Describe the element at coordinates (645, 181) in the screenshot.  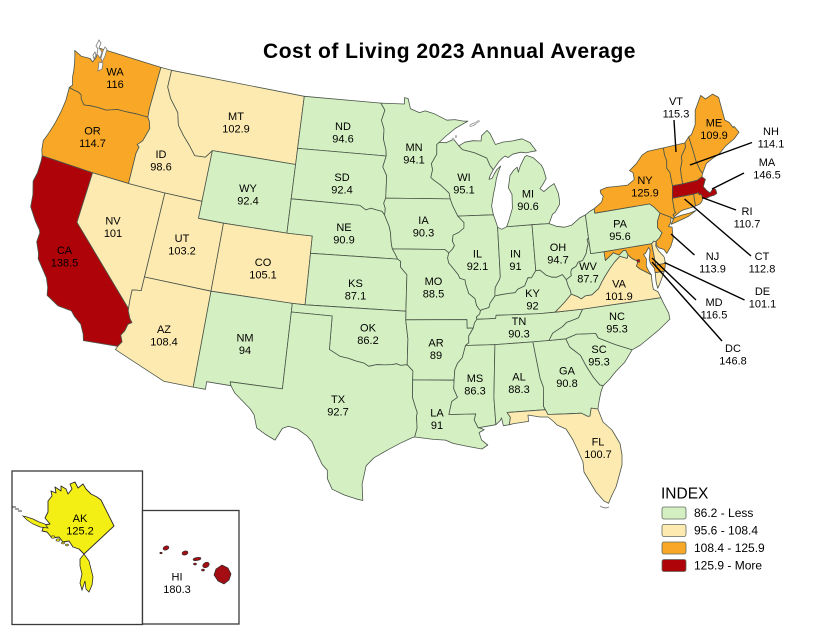
I see `svg-text: NY` at that location.